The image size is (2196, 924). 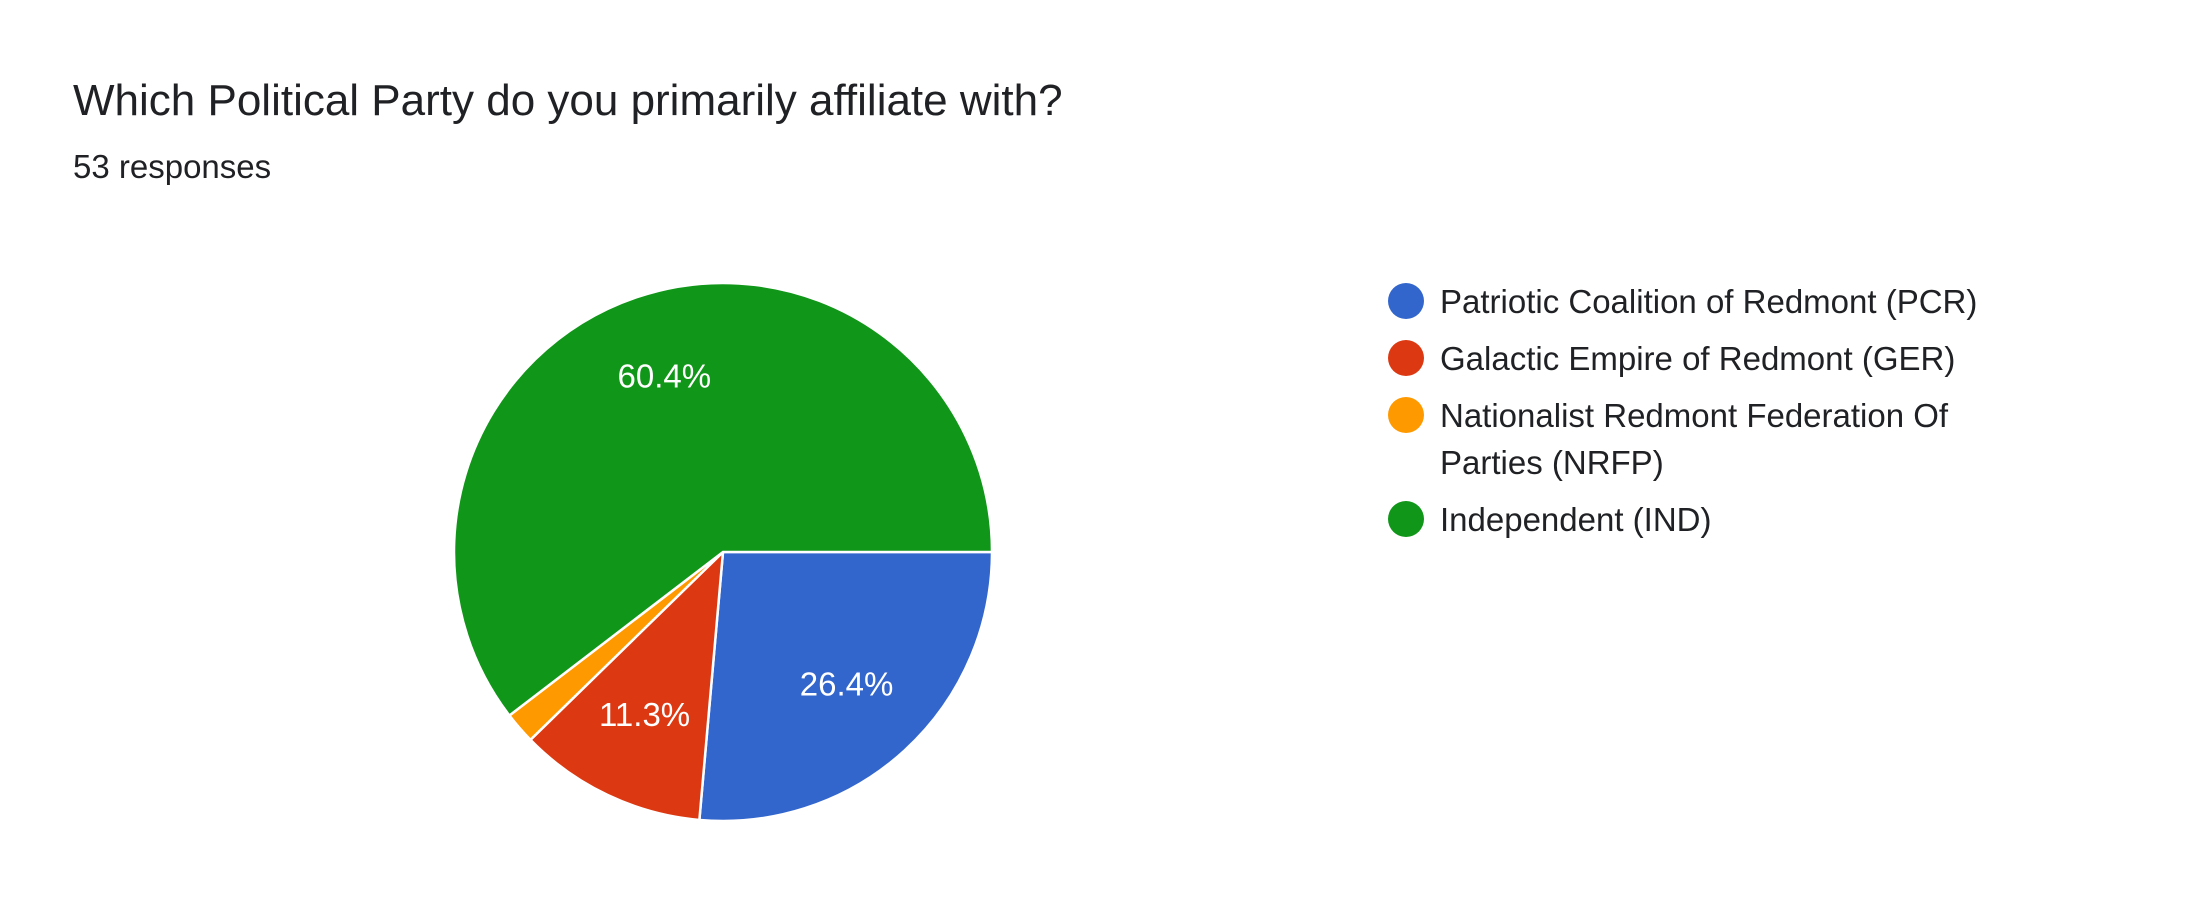 What do you see at coordinates (1716, 519) in the screenshot?
I see `legend-entry: Independent (IND)` at bounding box center [1716, 519].